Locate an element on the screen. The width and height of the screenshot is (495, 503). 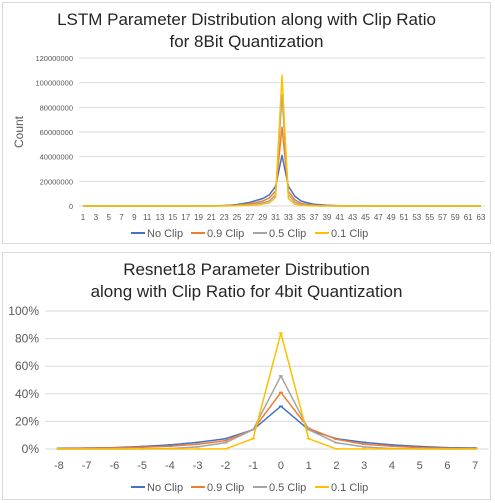
x-tick-label: 55 is located at coordinates (429, 217).